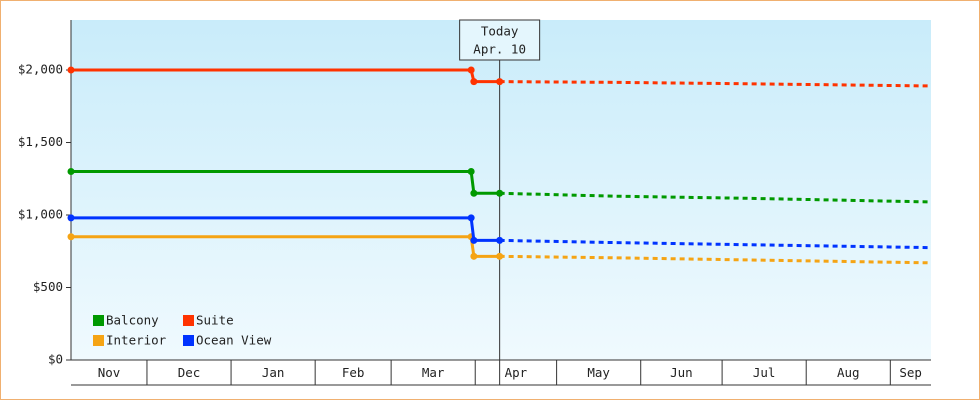 The image size is (980, 400). I want to click on y-tick-label: $2,000, so click(40, 69).